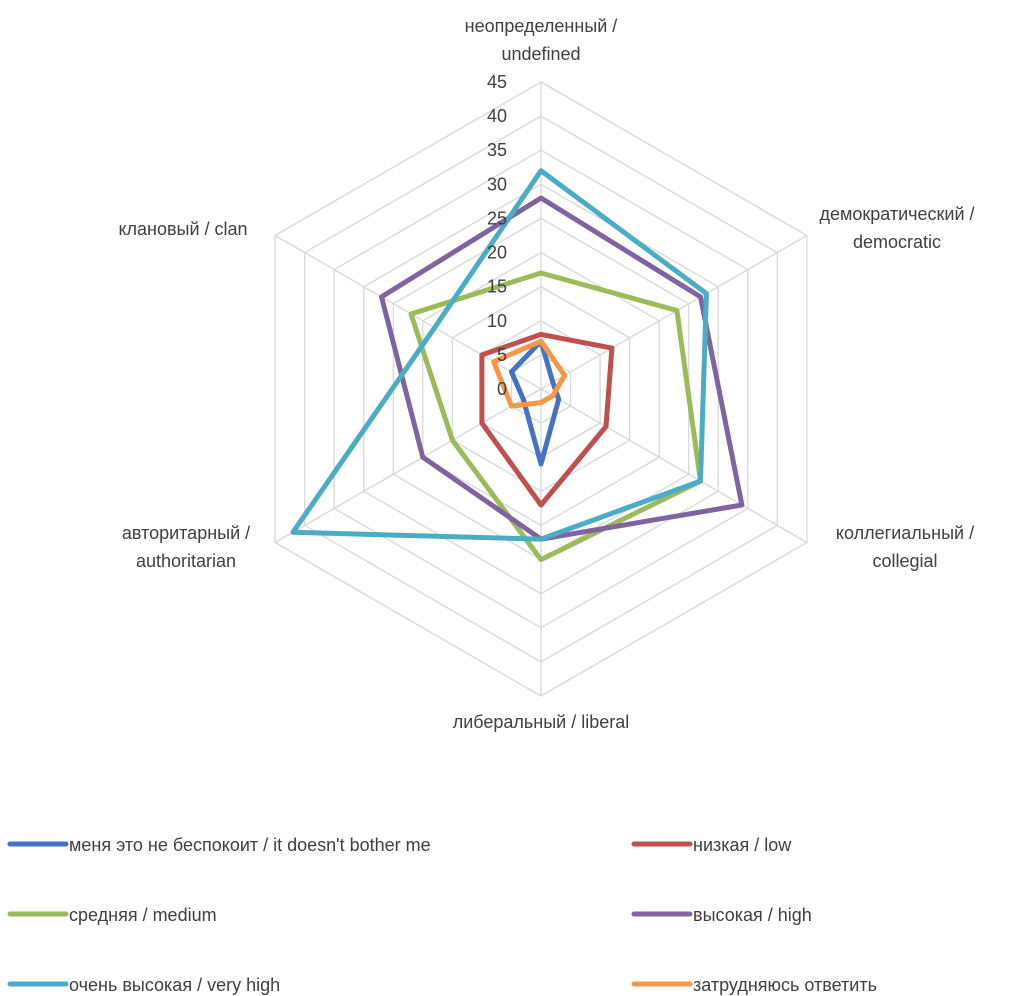 This screenshot has width=1017, height=996. I want to click on category-label-0-0: неопределенный /, so click(541, 26).